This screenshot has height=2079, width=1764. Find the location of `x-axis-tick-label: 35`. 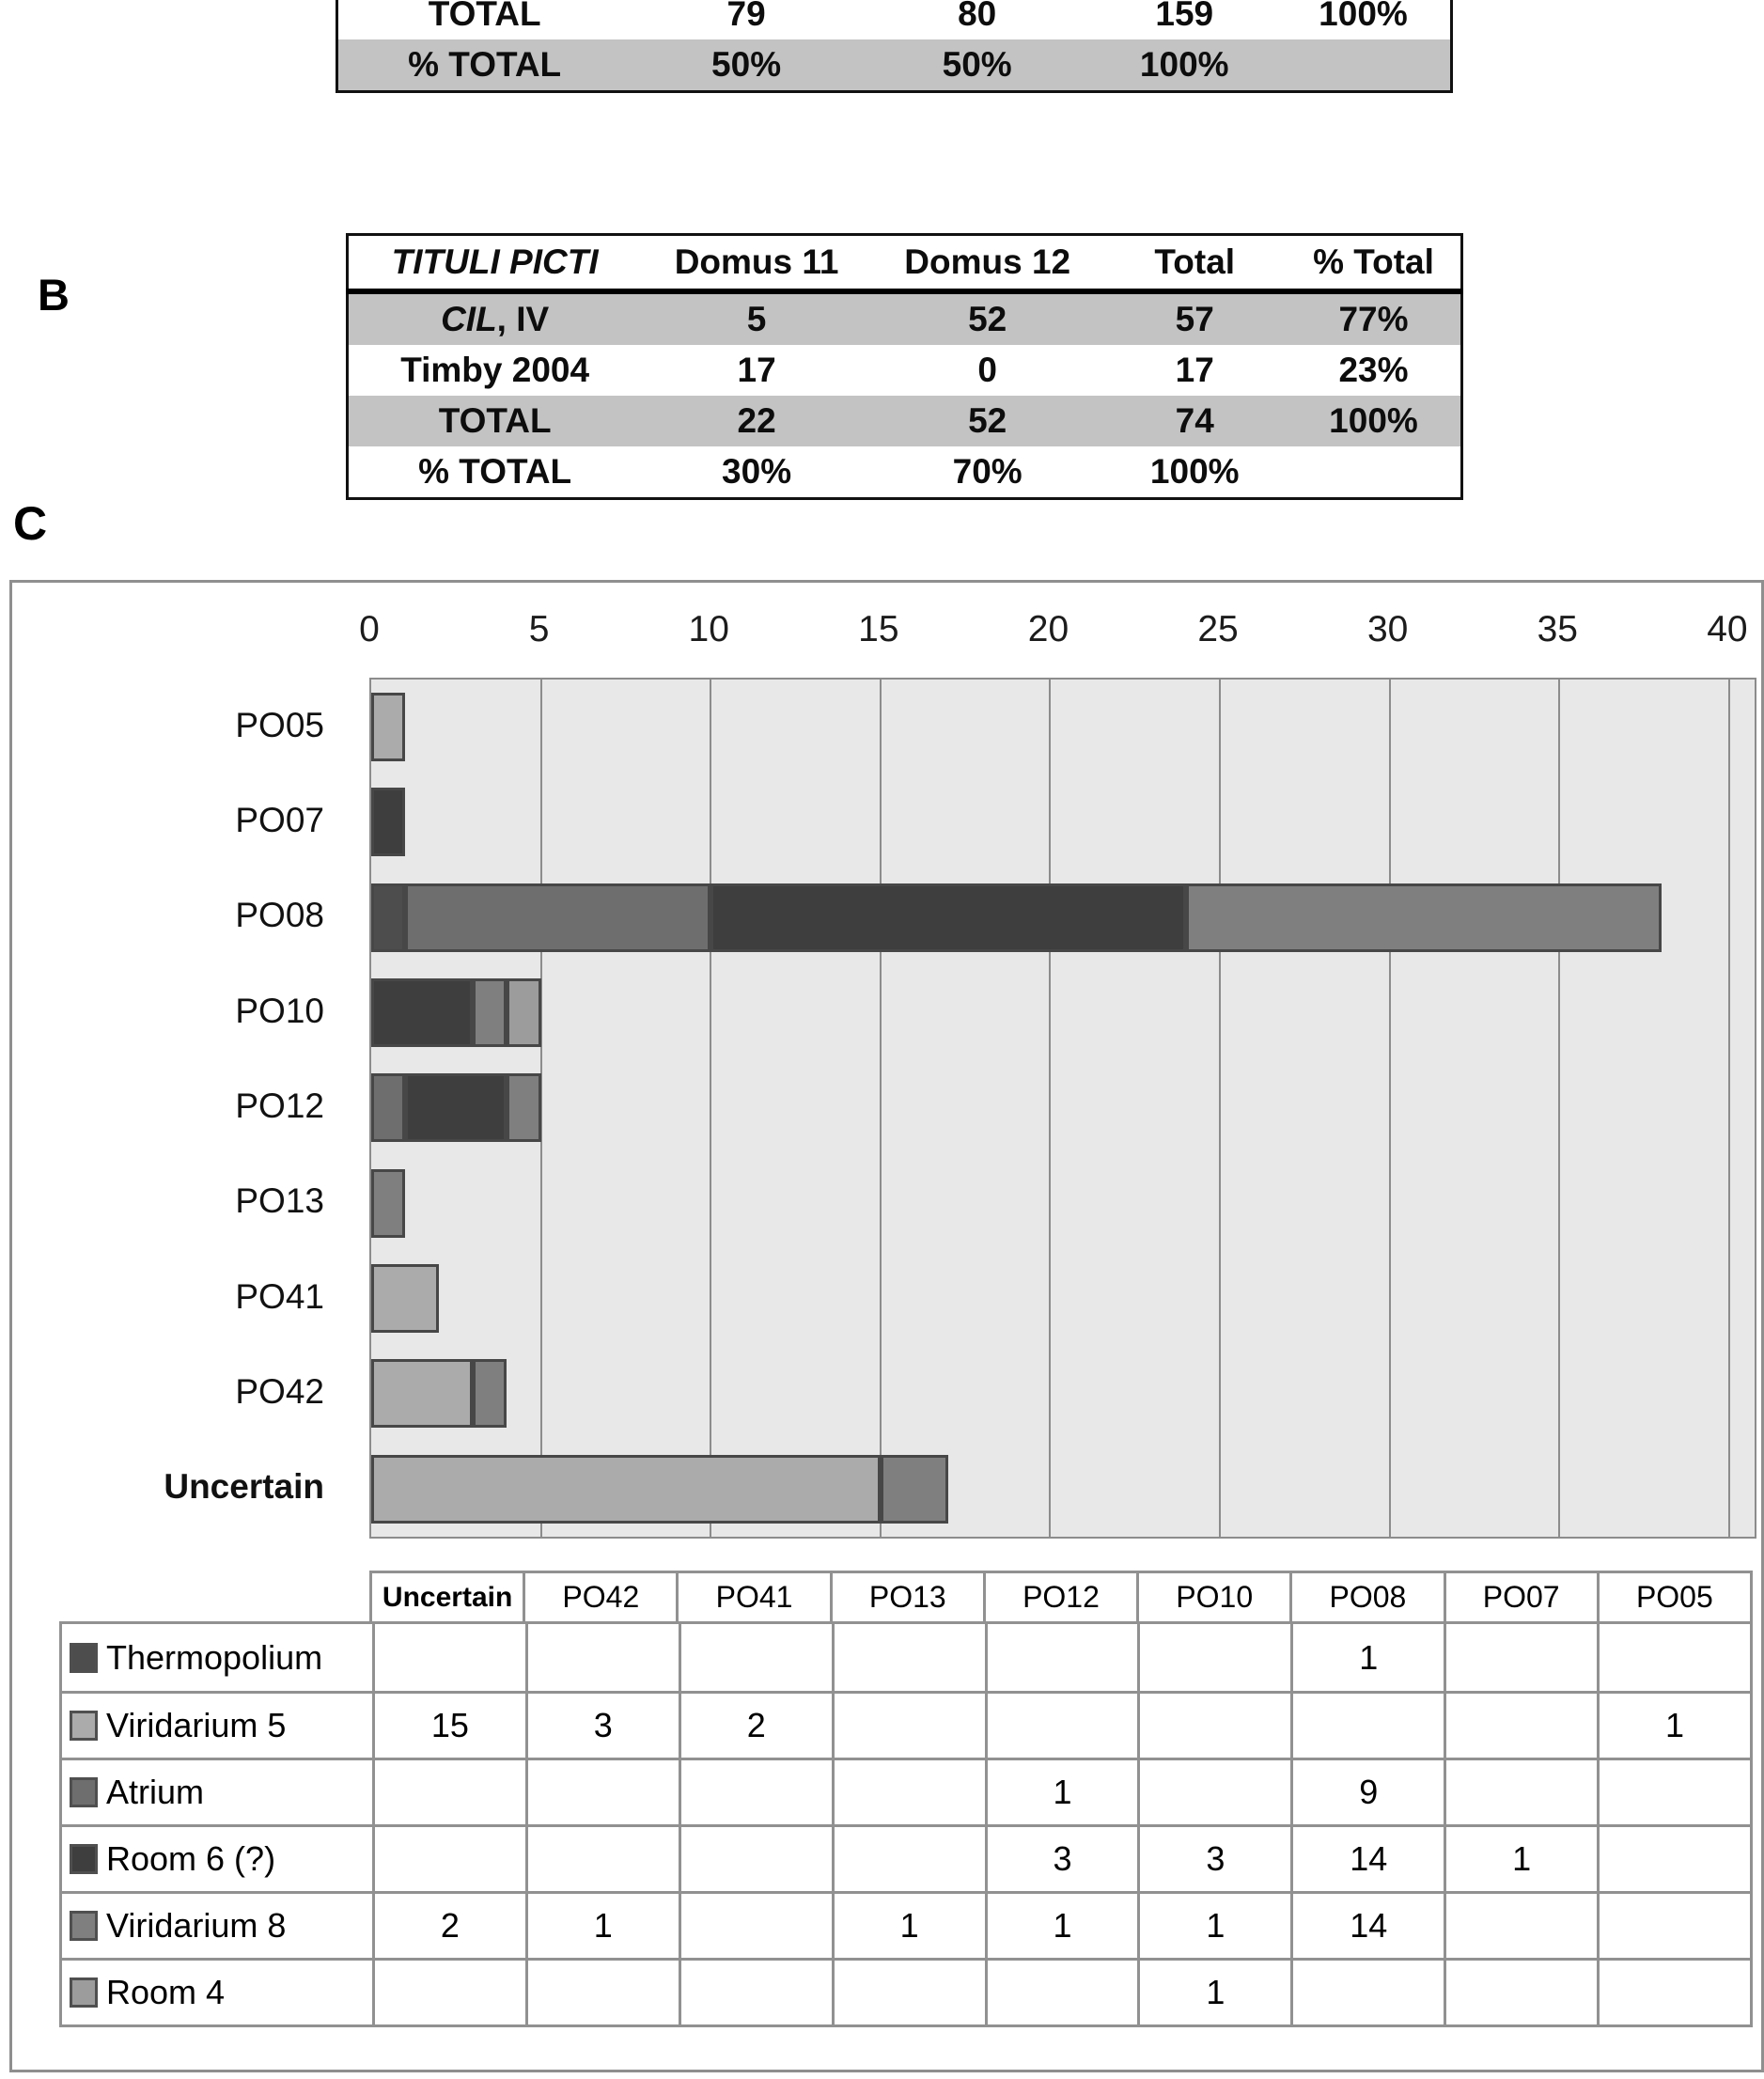

x-axis-tick-label: 35 is located at coordinates (1558, 629).